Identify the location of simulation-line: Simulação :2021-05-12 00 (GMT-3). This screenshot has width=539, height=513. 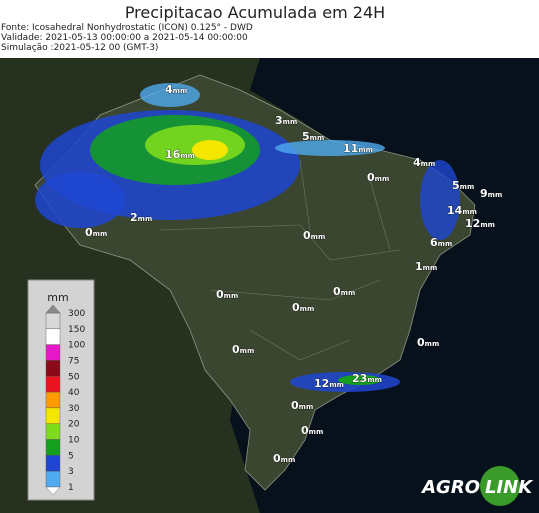
(79, 48).